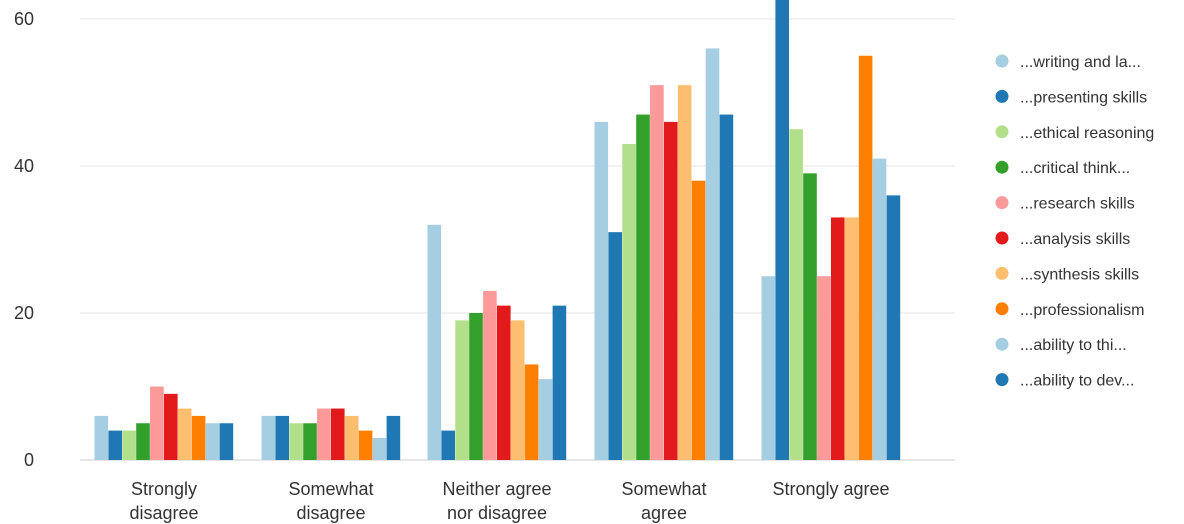  I want to click on x-category-label: Neither agree nor disagree, so click(496, 501).